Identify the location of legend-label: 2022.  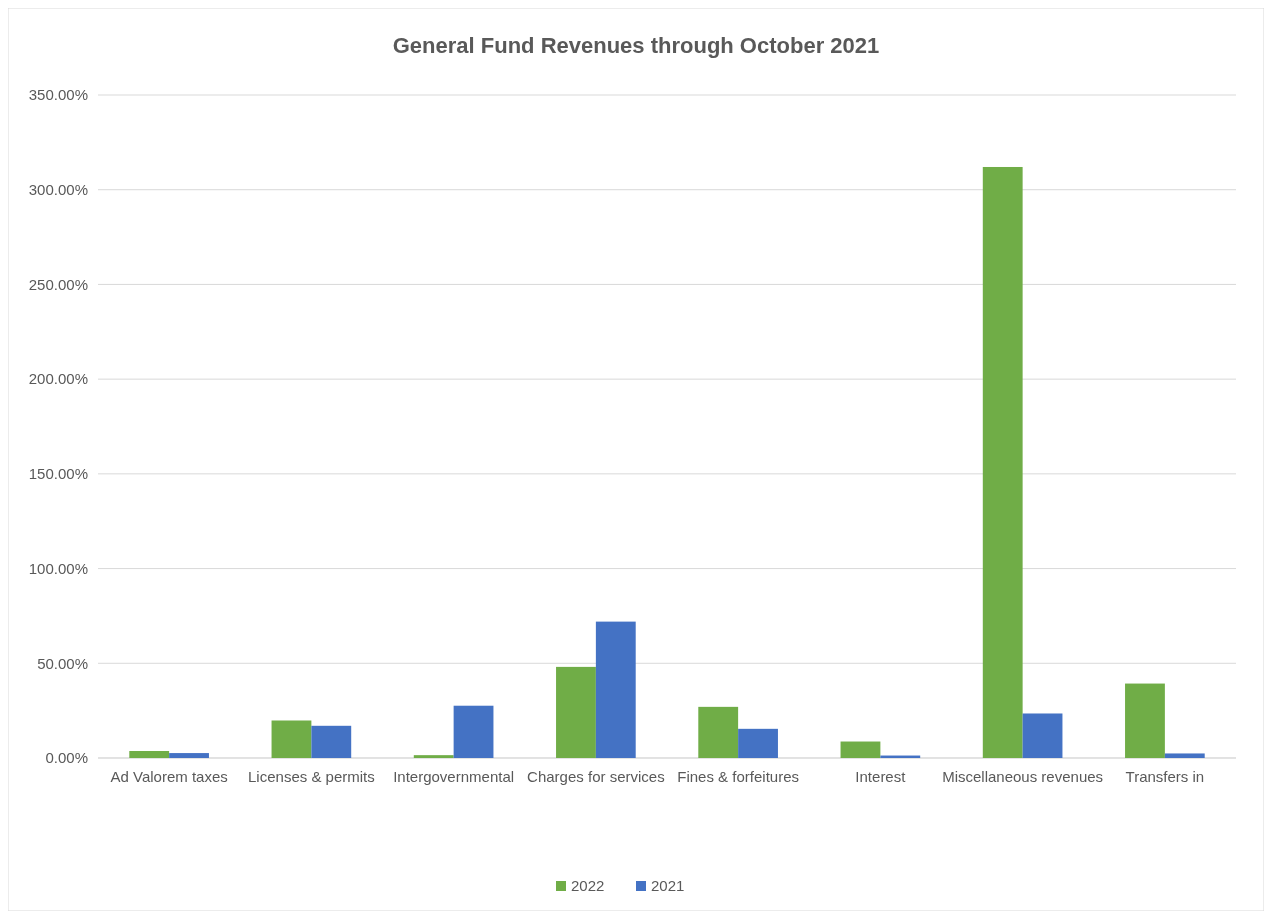
(588, 885).